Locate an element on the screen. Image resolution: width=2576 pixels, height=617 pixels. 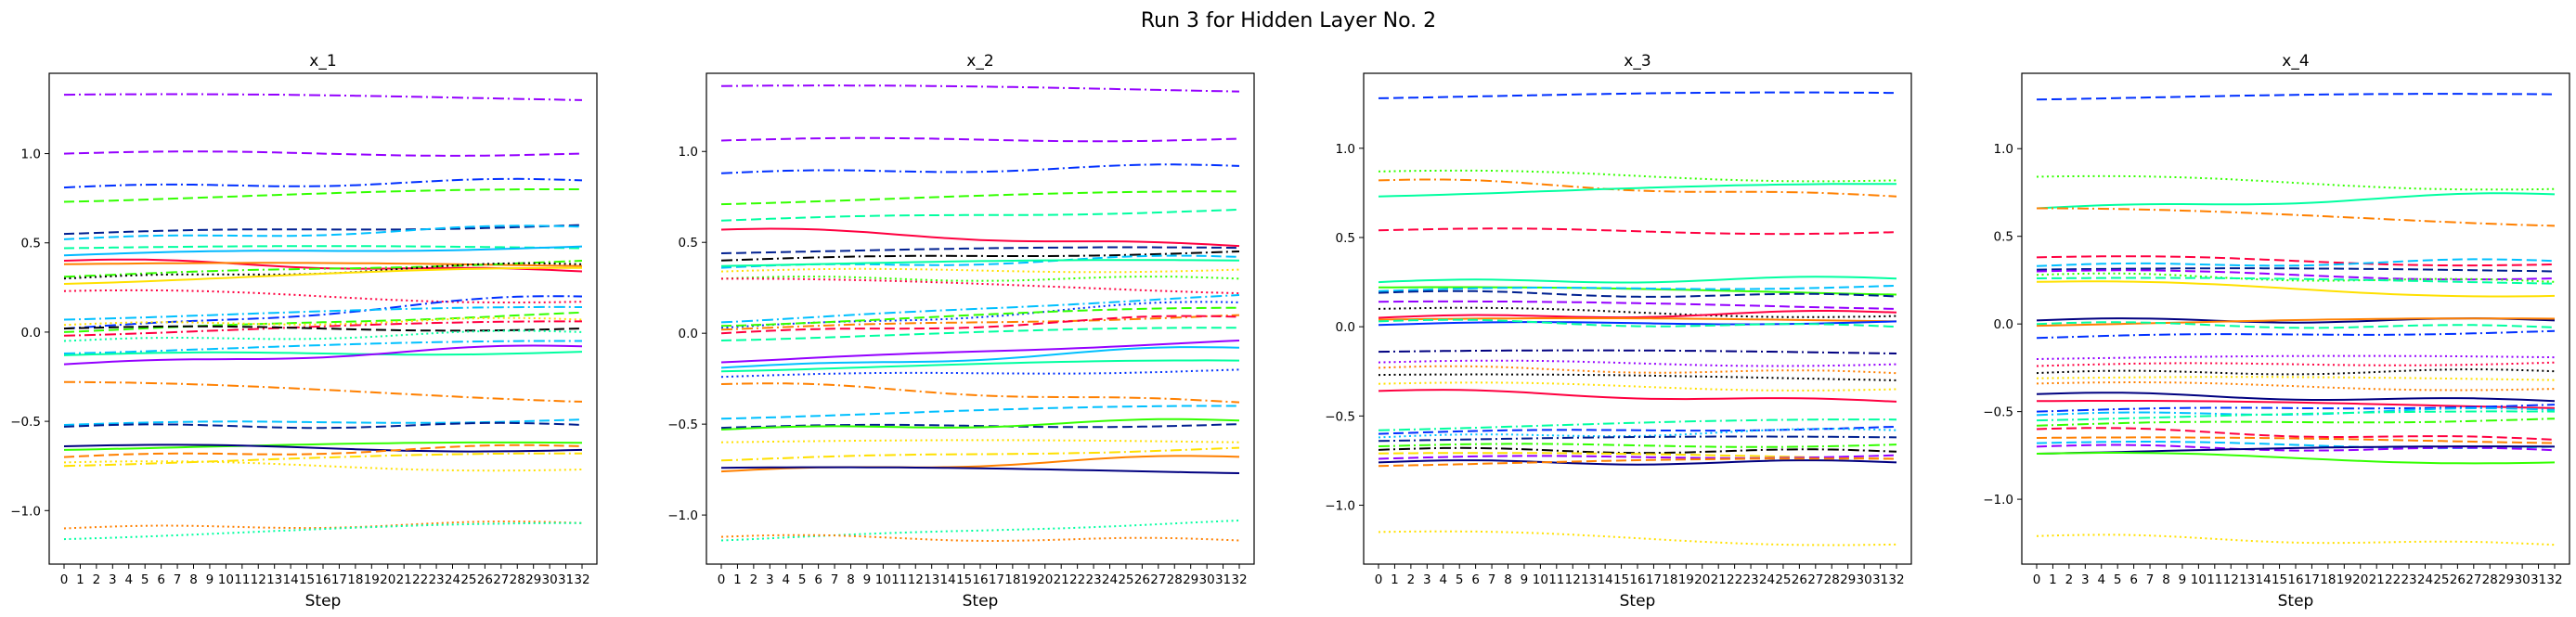
y-tick-label: 1.0 is located at coordinates (31, 155).